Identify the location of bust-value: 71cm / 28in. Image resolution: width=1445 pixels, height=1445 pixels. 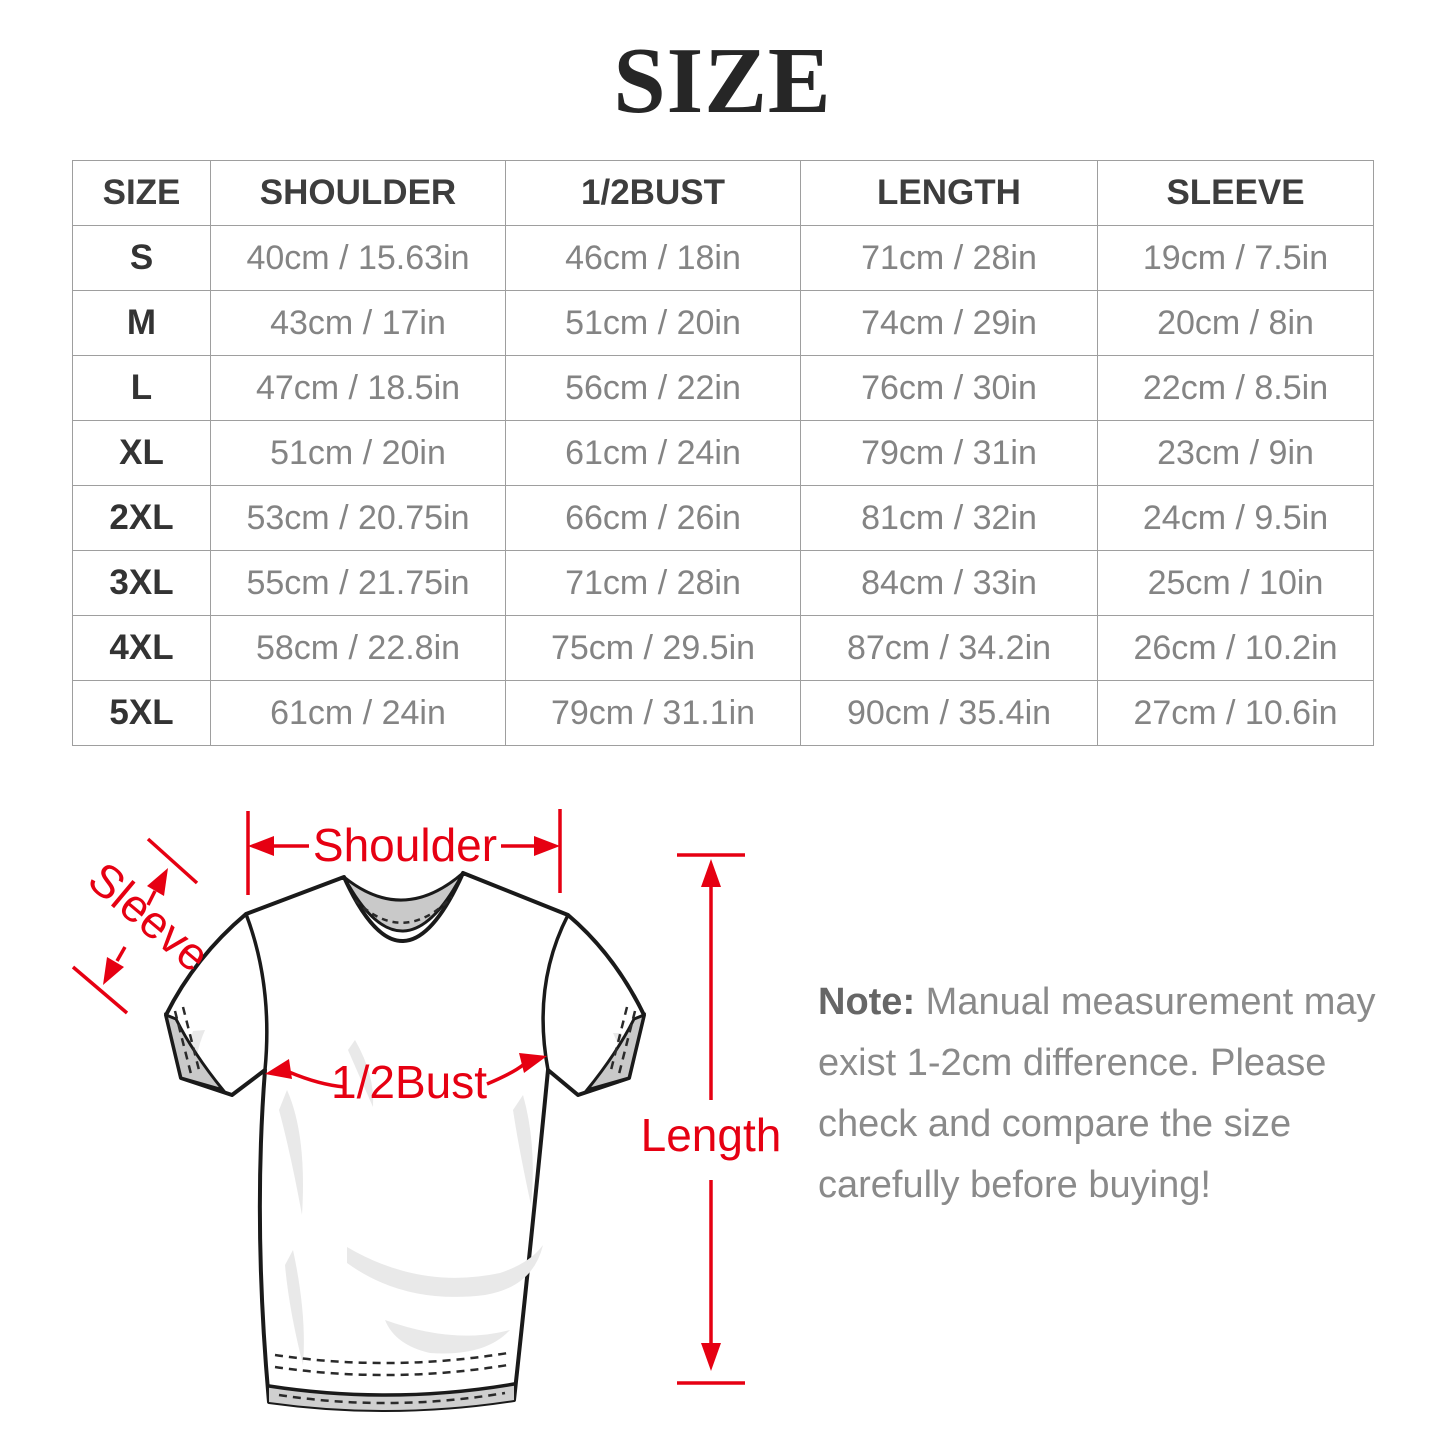
(653, 583).